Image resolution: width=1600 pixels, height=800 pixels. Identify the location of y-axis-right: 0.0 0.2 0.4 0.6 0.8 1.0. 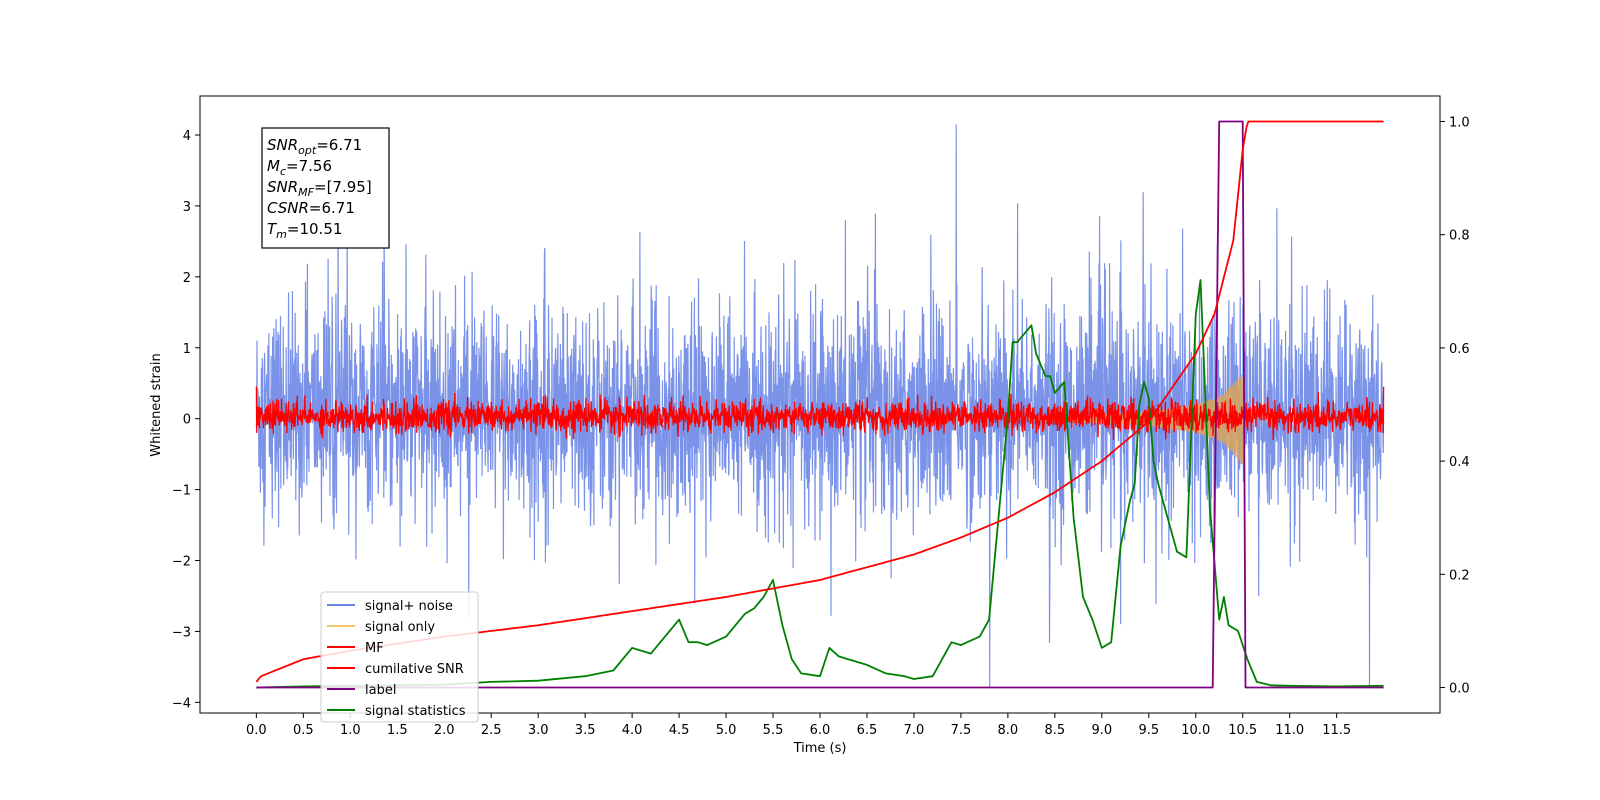
(1455, 406).